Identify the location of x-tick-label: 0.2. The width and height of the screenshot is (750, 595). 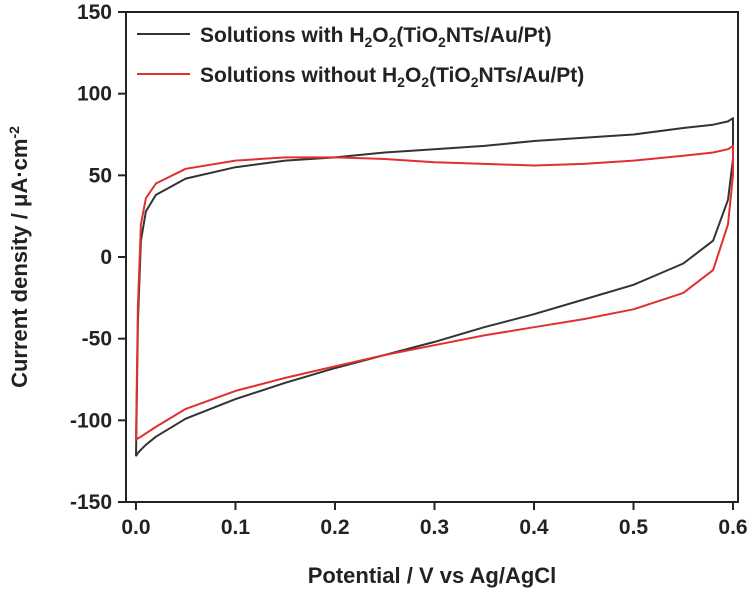
(334, 527).